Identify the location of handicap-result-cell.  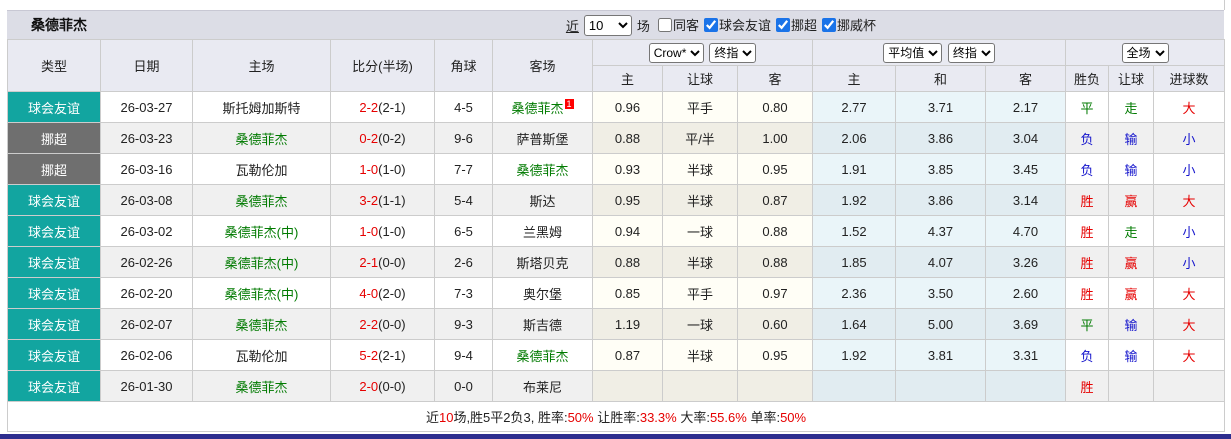
(1131, 386).